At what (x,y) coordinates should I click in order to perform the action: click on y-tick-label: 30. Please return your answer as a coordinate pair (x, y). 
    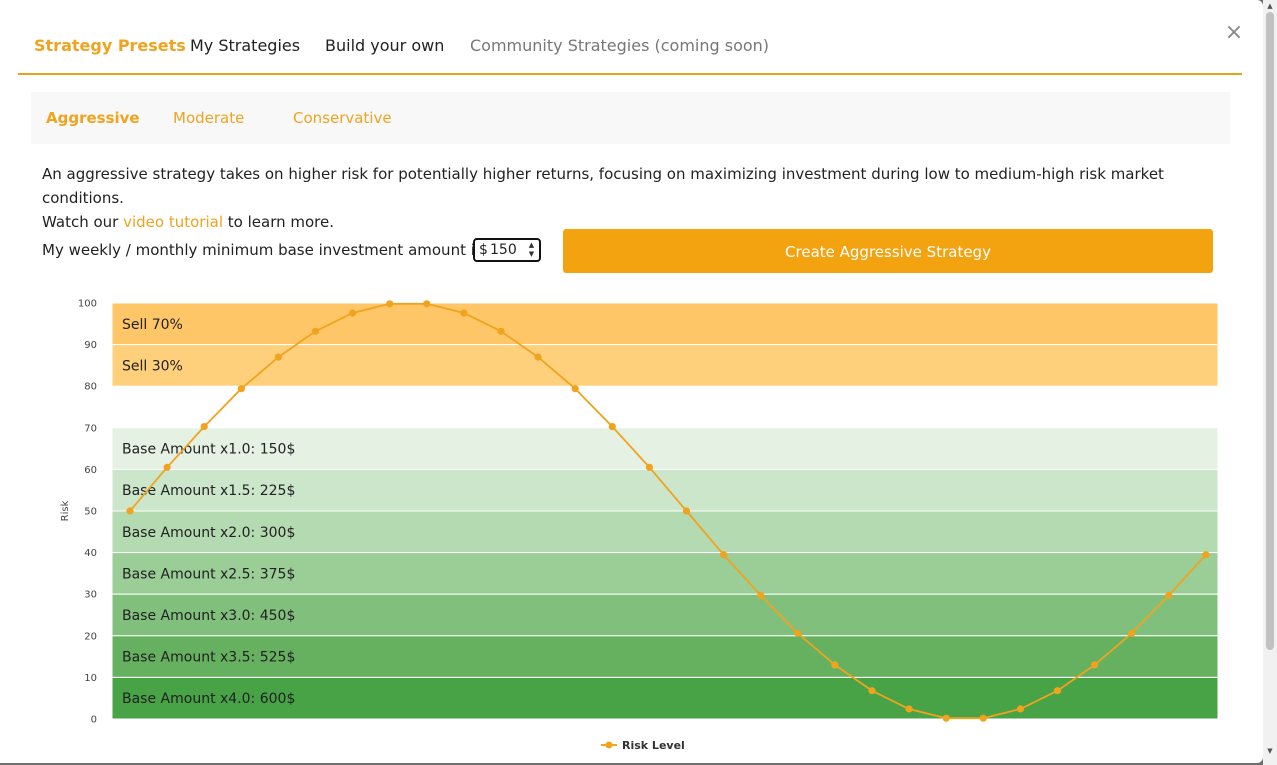
    Looking at the image, I should click on (90, 595).